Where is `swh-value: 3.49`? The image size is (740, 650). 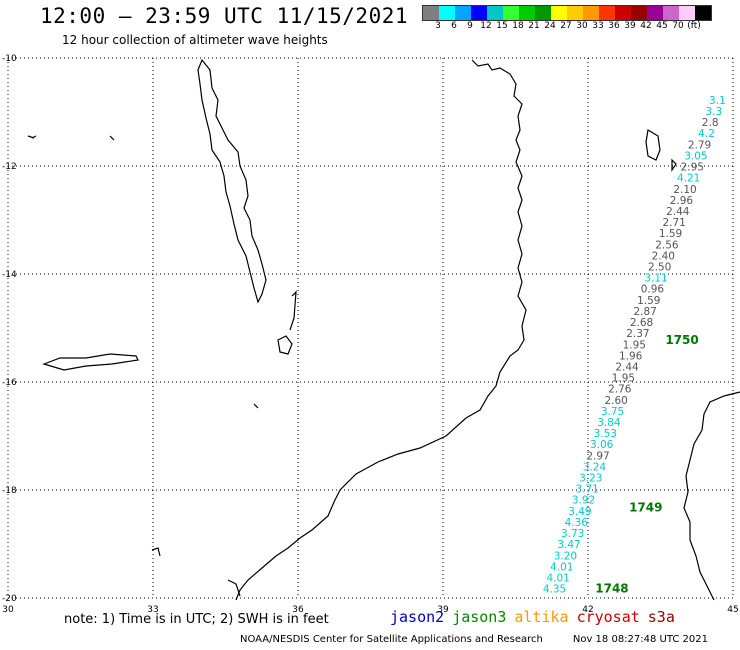 swh-value: 3.49 is located at coordinates (579, 512).